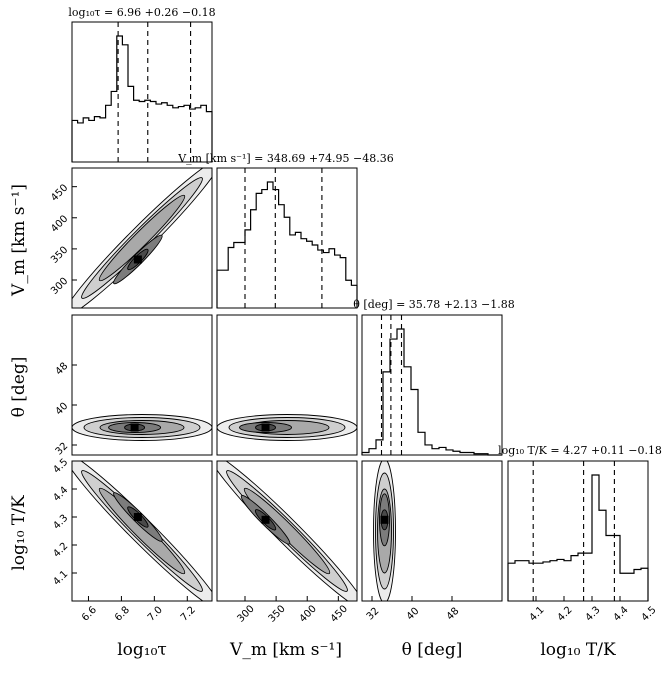 The image size is (664, 673). What do you see at coordinates (373, 614) in the screenshot?
I see `xtick-label-theta-0: 32` at bounding box center [373, 614].